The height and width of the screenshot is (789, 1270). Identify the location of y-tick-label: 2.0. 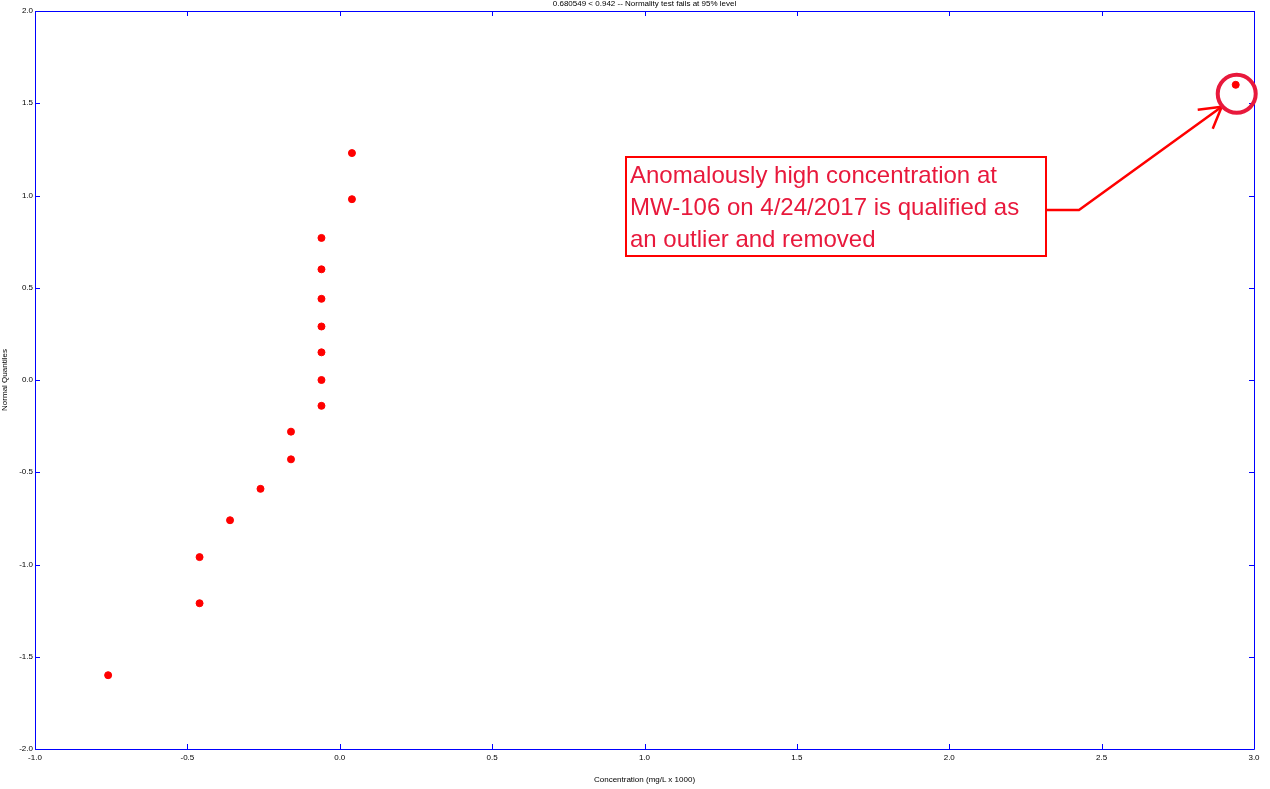
(27, 11).